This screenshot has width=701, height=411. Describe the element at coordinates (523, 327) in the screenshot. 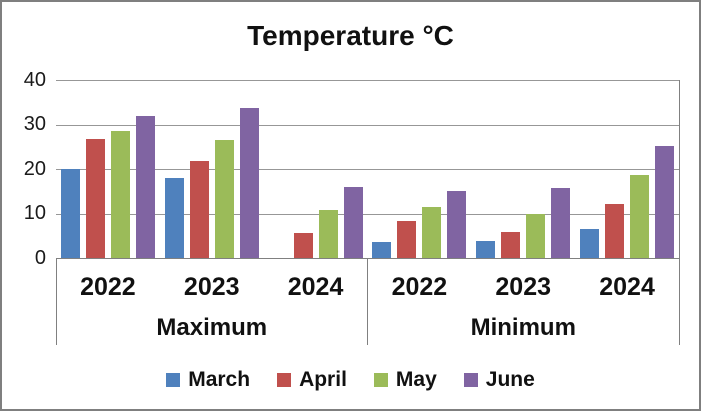

I see `group-label-minimum: Minimum` at that location.